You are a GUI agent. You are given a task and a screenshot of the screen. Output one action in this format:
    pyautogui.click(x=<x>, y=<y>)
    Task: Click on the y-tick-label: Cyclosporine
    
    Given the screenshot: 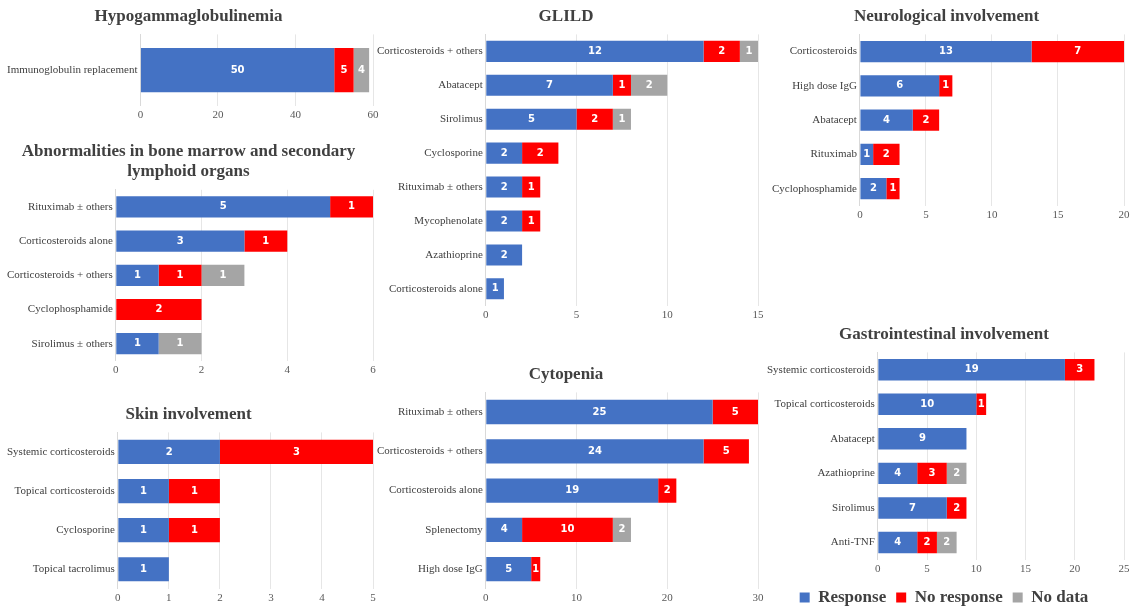 What is the action you would take?
    pyautogui.click(x=85, y=529)
    